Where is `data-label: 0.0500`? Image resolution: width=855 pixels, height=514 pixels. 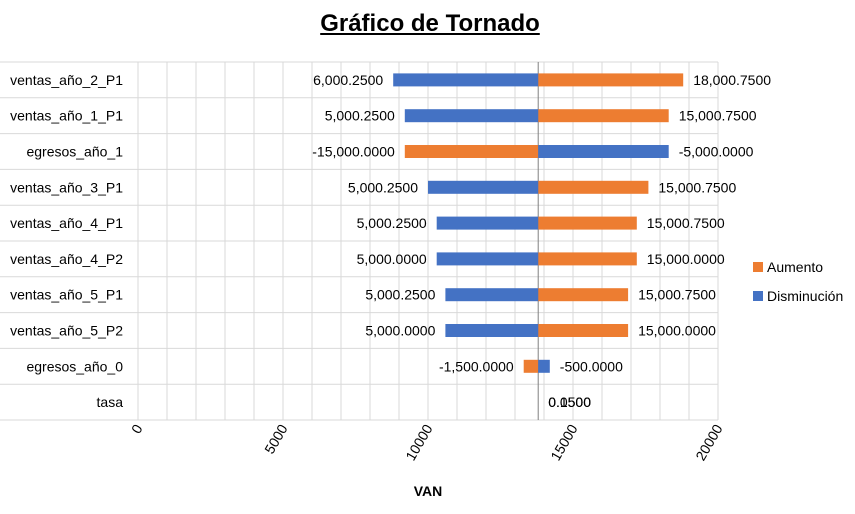
data-label: 0.0500 is located at coordinates (569, 402).